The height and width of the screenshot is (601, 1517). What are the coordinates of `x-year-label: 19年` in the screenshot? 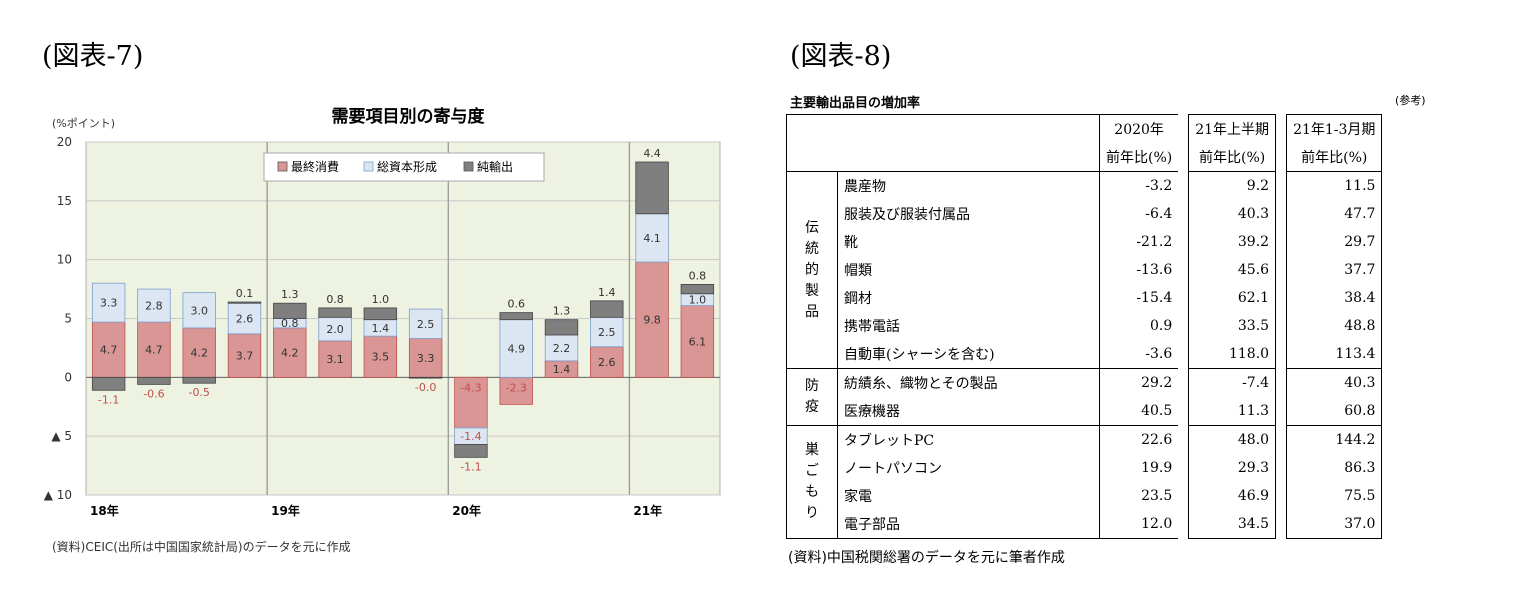 It's located at (285, 510).